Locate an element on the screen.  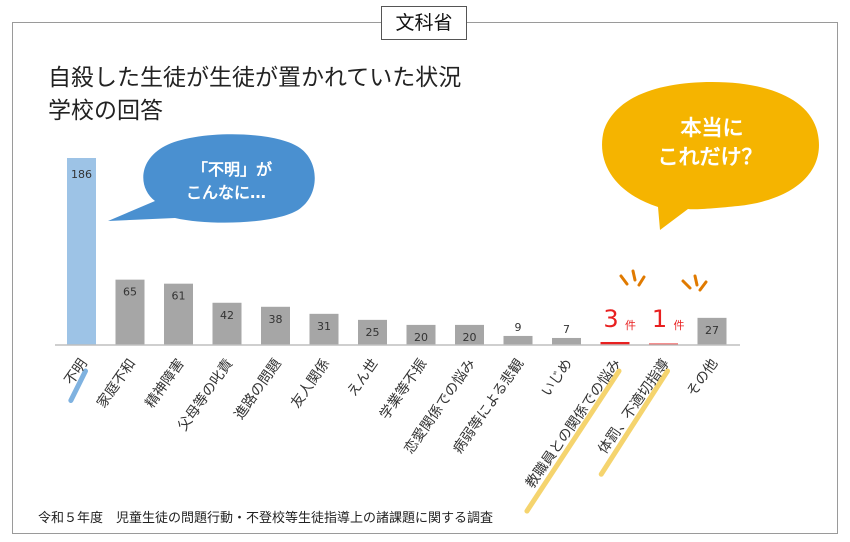
bar-value-13: 27 is located at coordinates (712, 330).